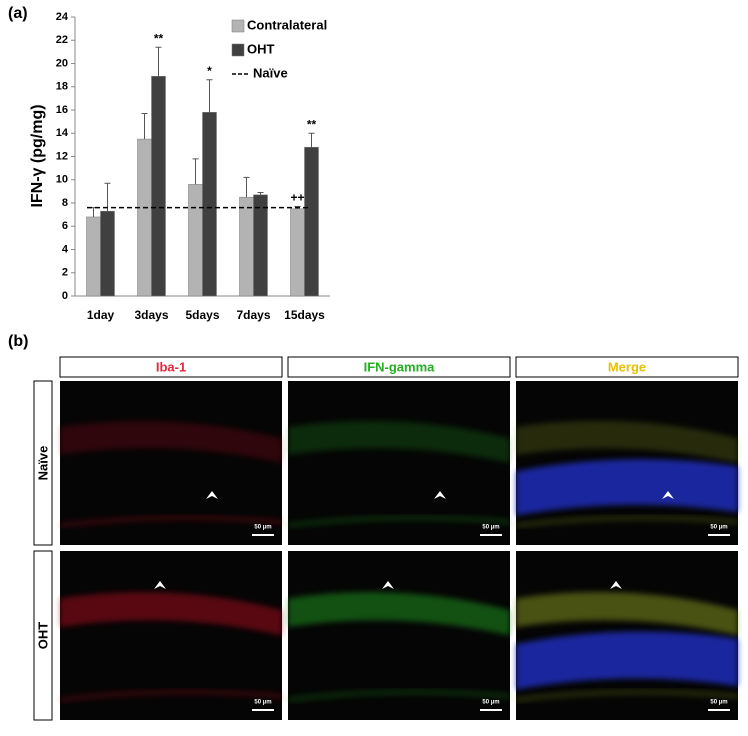 This screenshot has height=736, width=748. I want to click on y-tick-label: 18, so click(62, 87).